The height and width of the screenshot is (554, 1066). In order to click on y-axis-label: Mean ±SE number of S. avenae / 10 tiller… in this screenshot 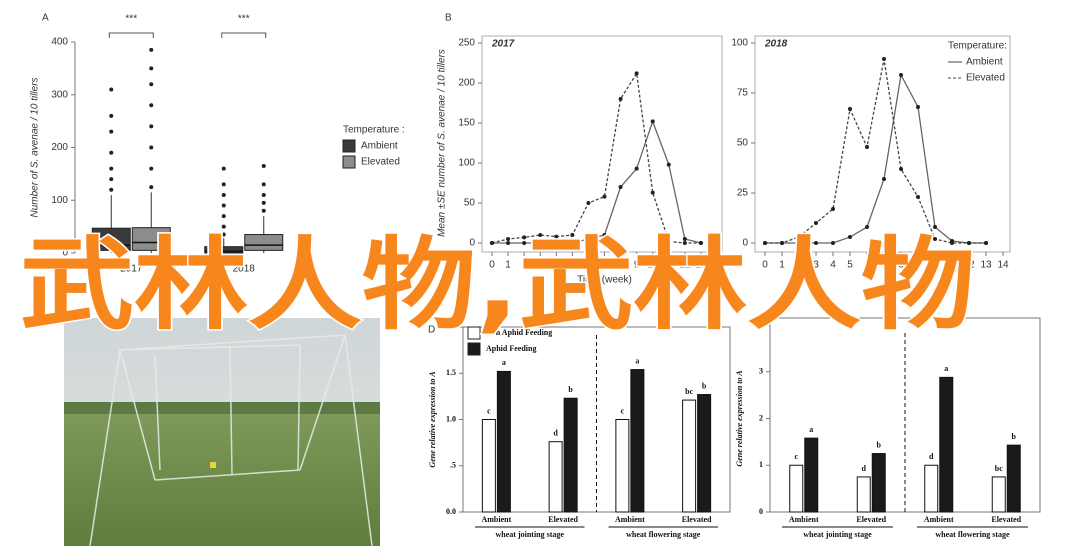, I will do `click(442, 143)`.